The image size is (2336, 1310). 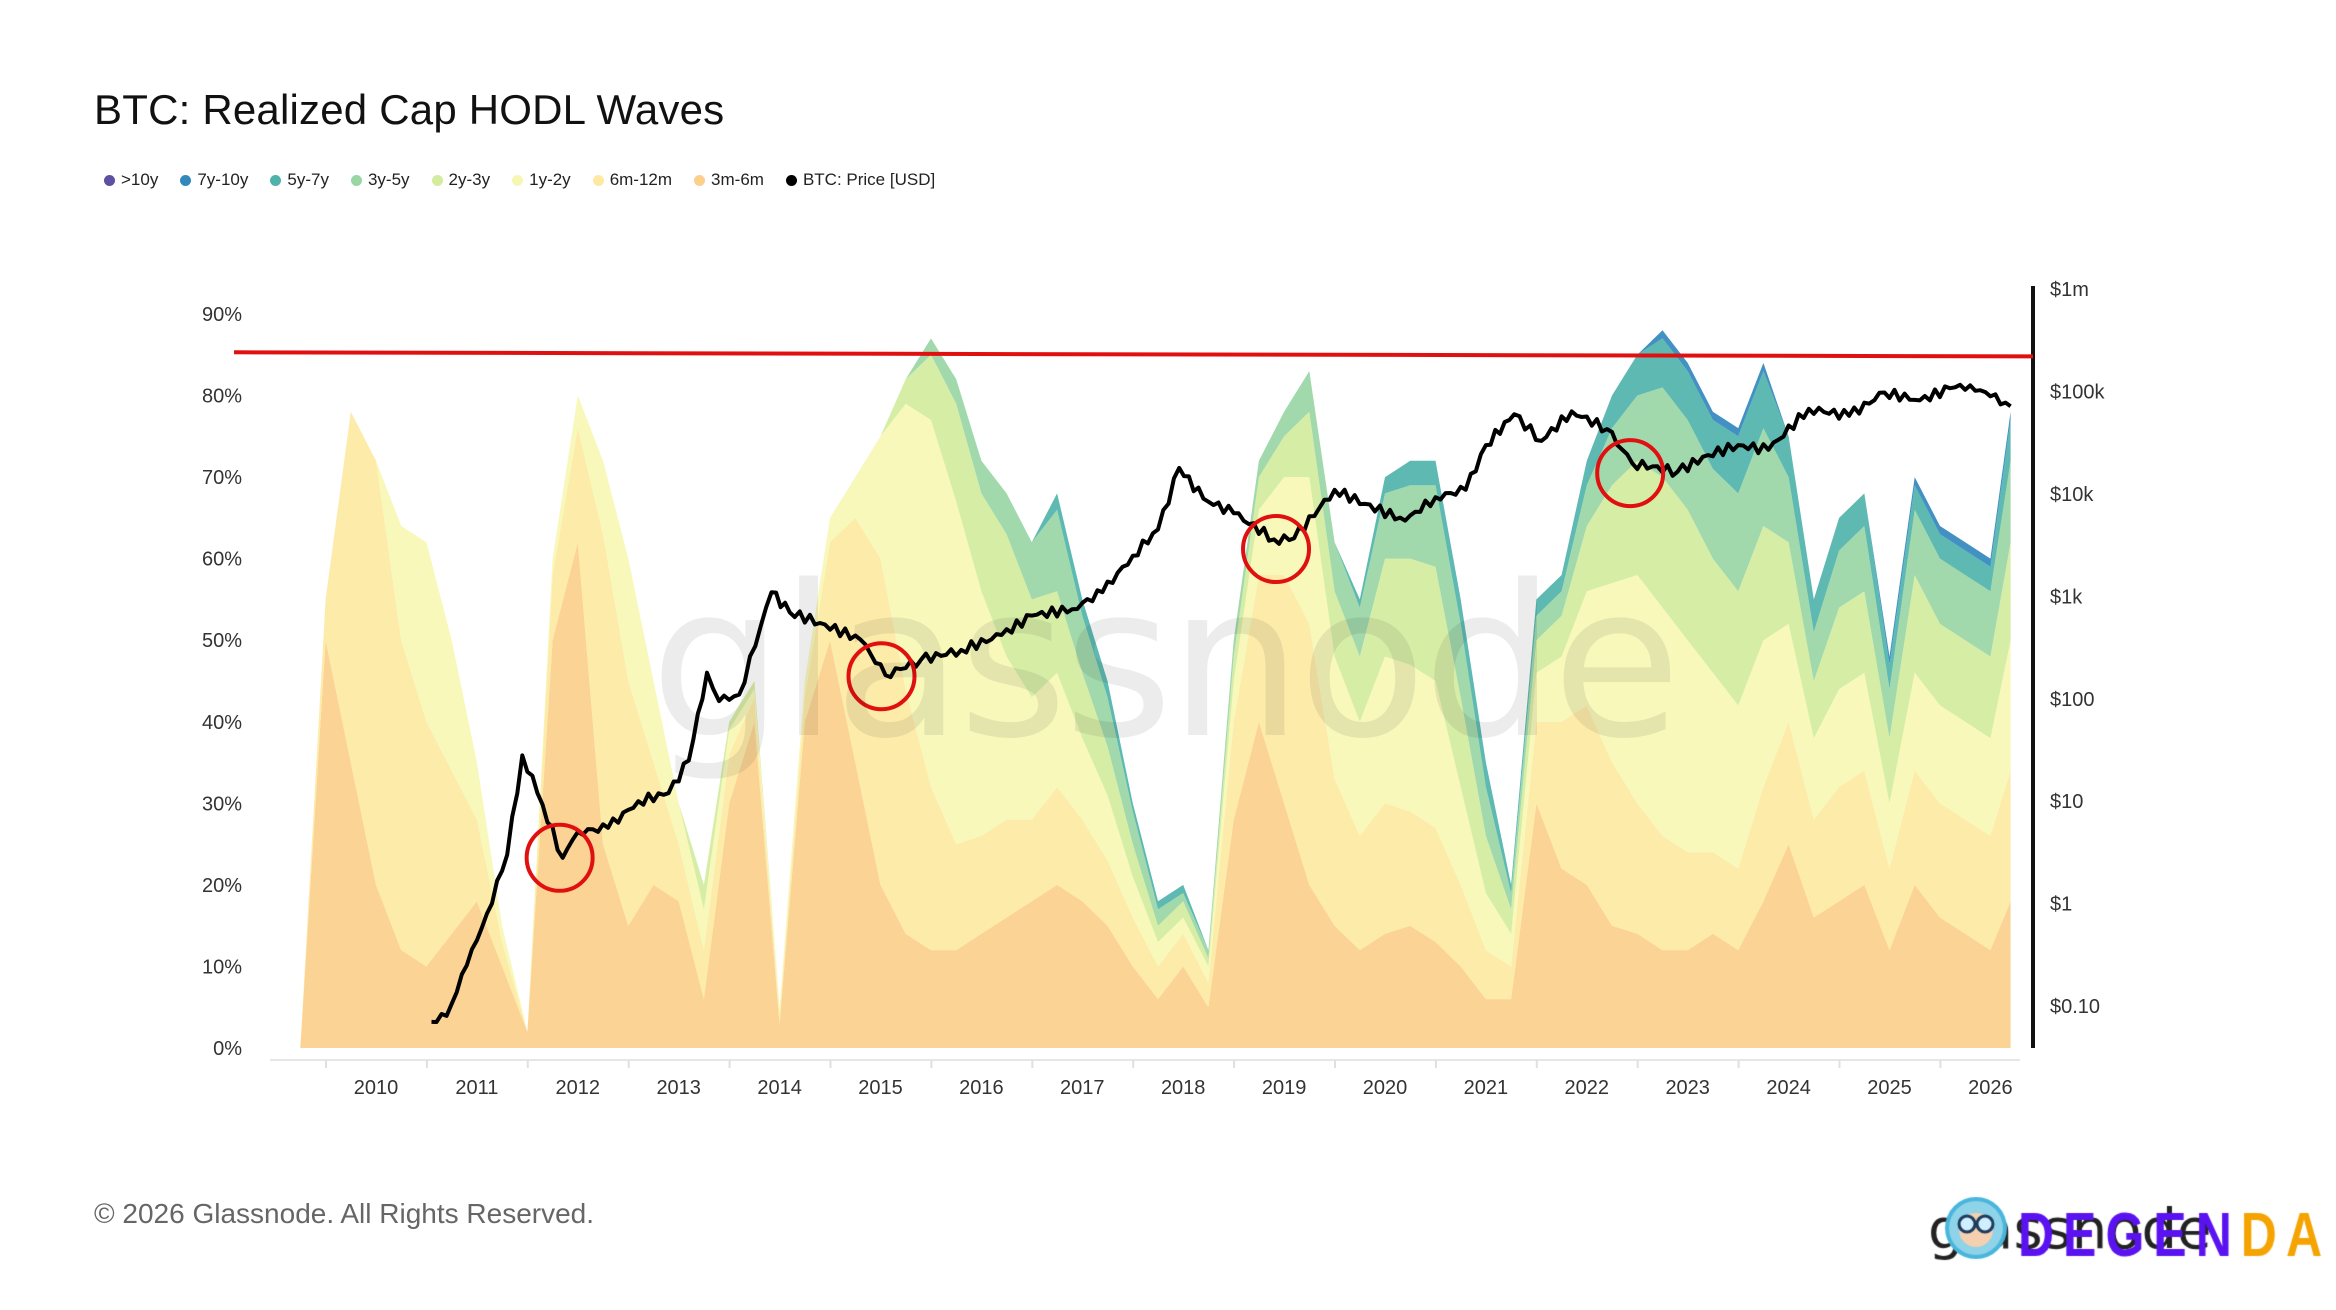 I want to click on legend-item-2y-3y: 2y-3y, so click(x=461, y=180).